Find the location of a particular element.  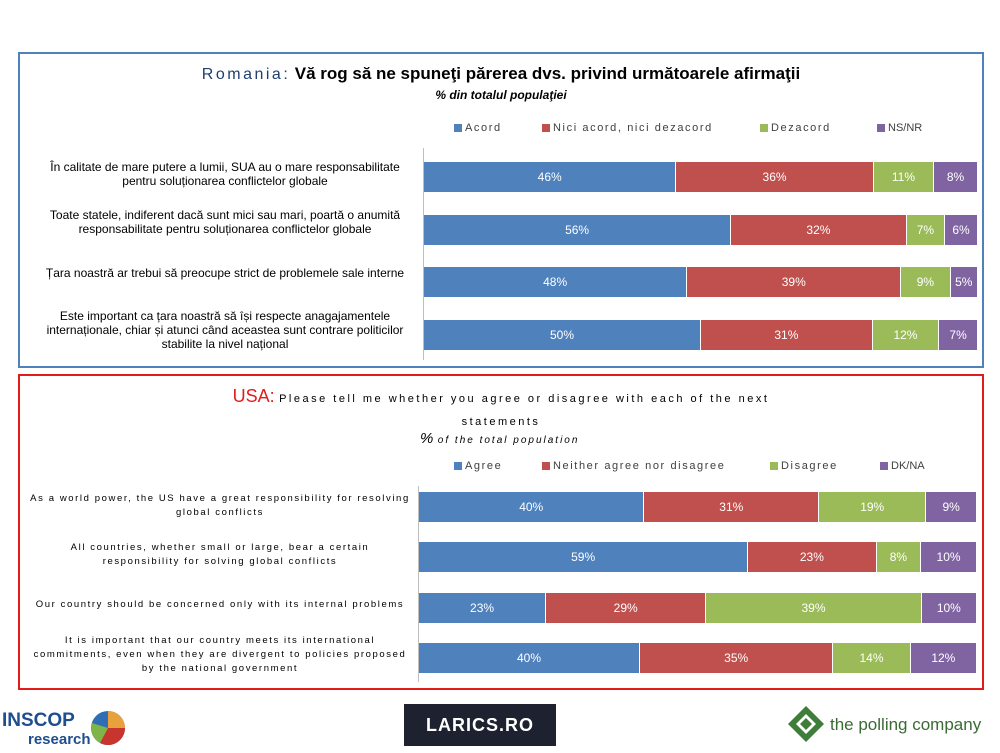

usa-subtitle: % of the total population is located at coordinates (499, 439).